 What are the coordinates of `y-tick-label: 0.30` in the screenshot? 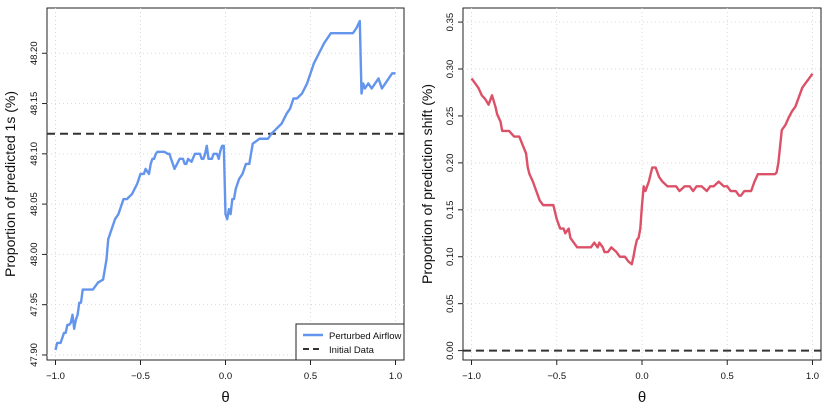 It's located at (450, 69).